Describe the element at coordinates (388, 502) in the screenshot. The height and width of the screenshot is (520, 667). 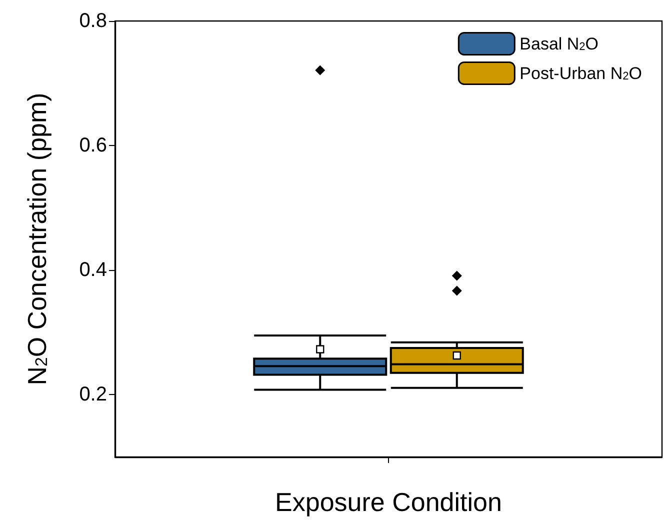
I see `x-axis-title: Exposure Condition` at that location.